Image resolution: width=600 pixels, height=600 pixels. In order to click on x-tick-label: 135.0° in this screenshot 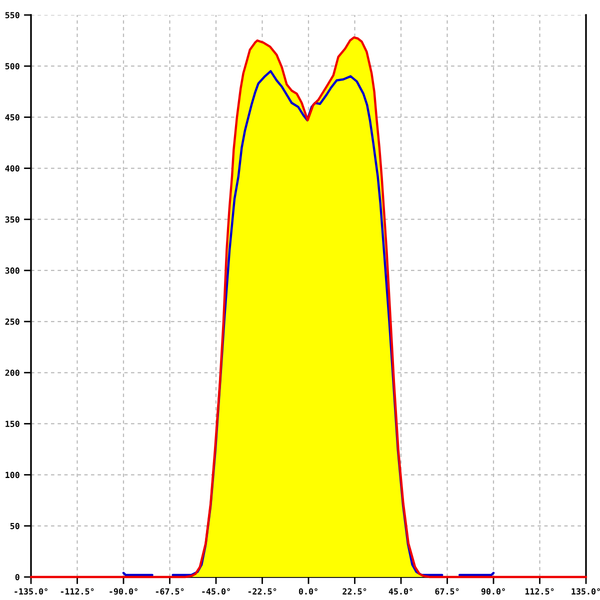, I will do `click(586, 591)`.